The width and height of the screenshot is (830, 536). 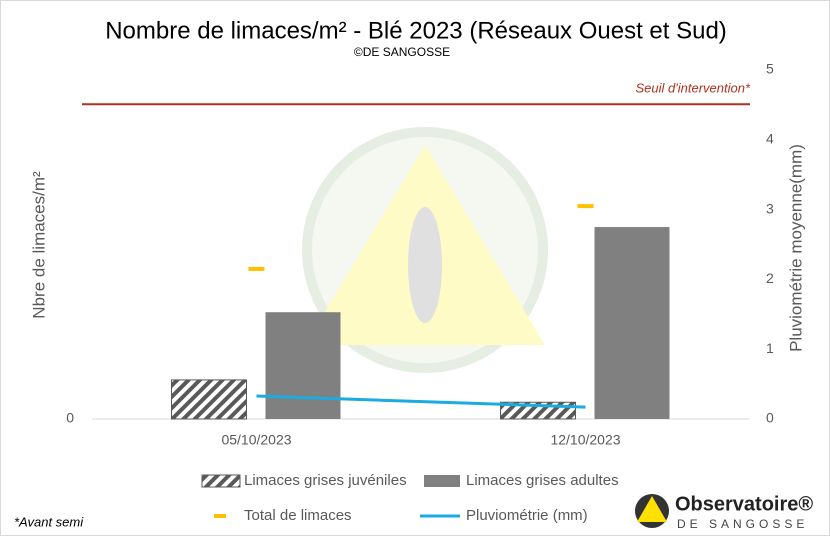 What do you see at coordinates (770, 139) in the screenshot?
I see `y2-tick-label: 4` at bounding box center [770, 139].